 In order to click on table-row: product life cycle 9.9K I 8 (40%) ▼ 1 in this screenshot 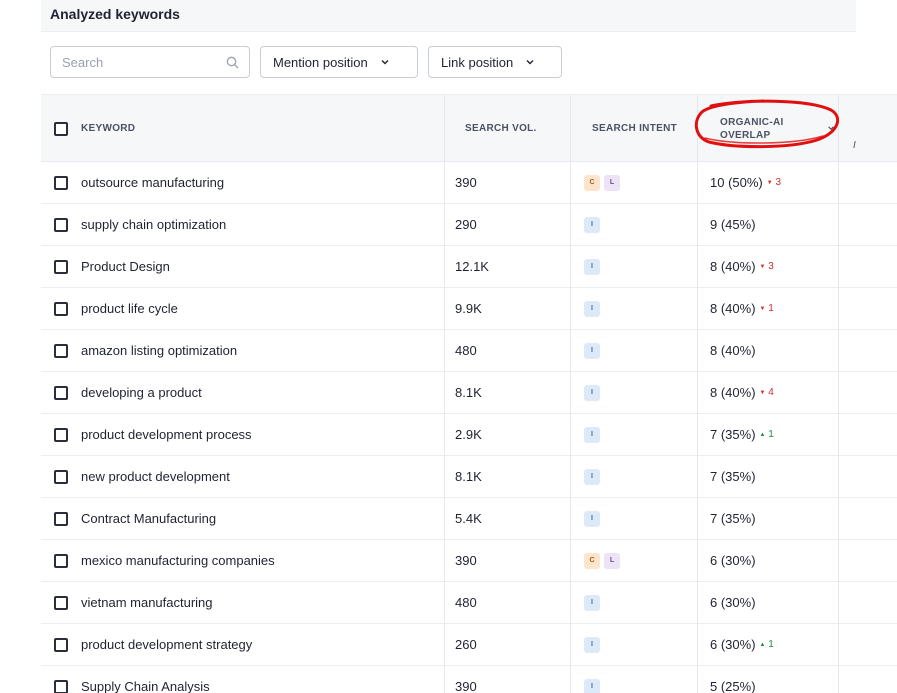, I will do `click(469, 309)`.